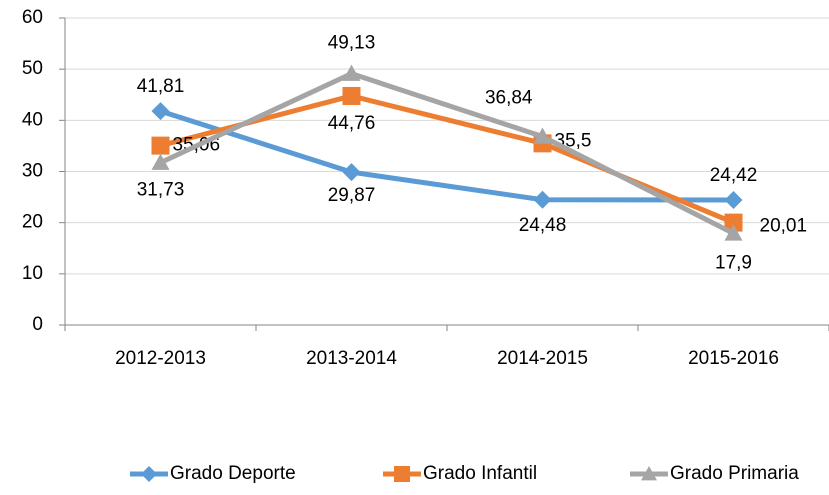 The width and height of the screenshot is (829, 495). What do you see at coordinates (37, 324) in the screenshot?
I see `y-tick-label: 0` at bounding box center [37, 324].